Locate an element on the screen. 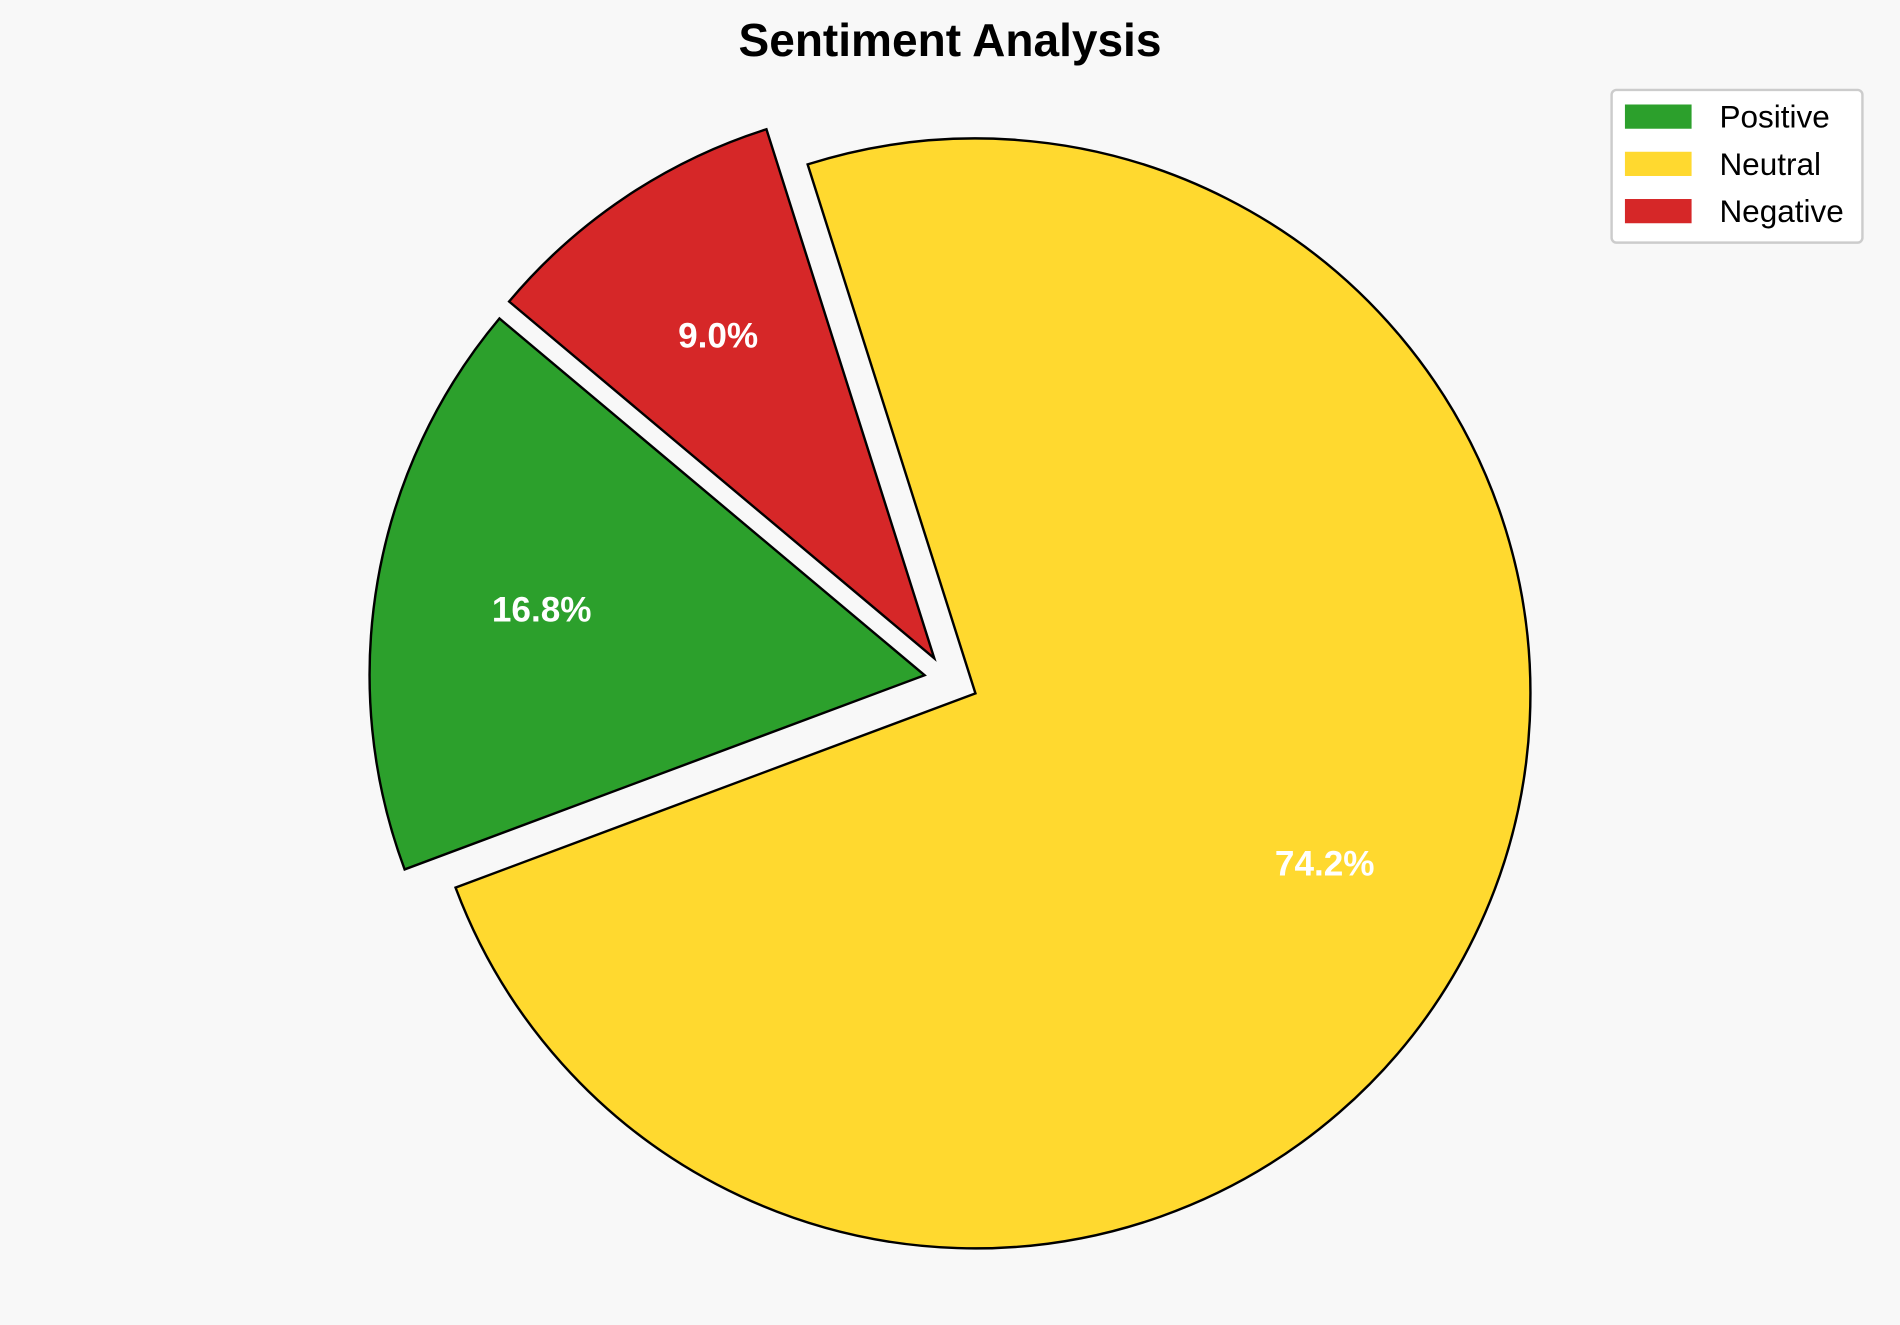 The height and width of the screenshot is (1325, 1900). legend-swatch-negative is located at coordinates (1658, 211).